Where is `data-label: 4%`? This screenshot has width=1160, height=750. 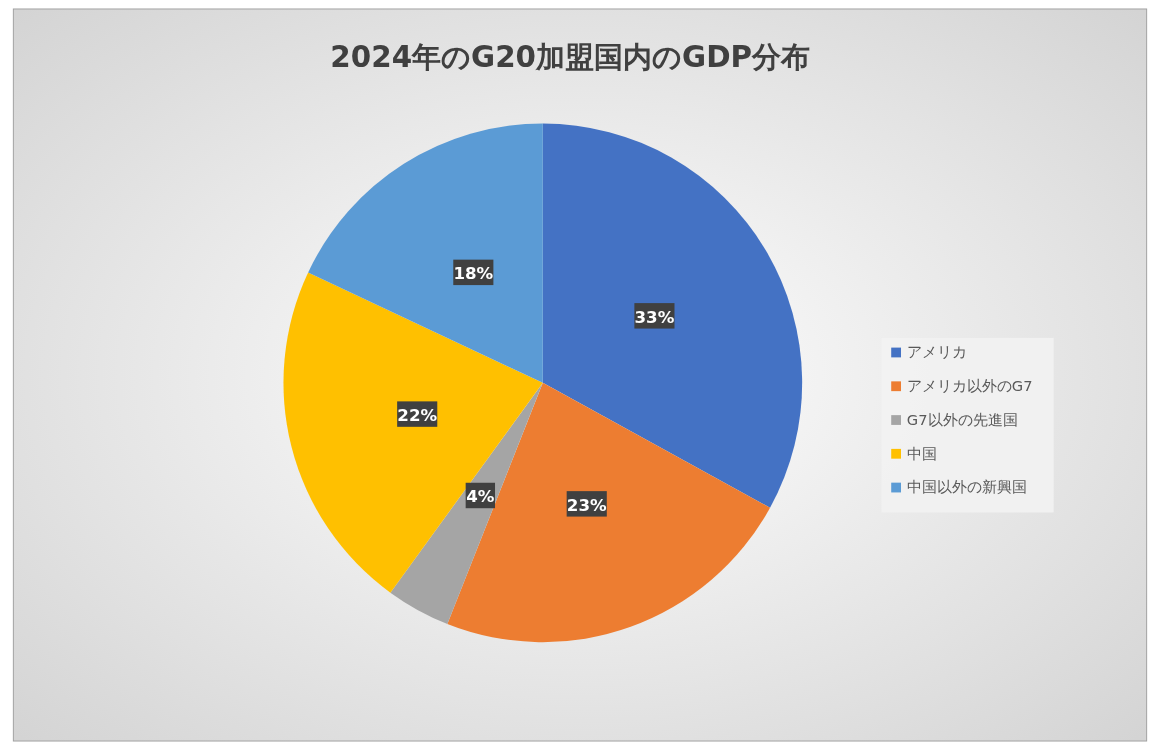
data-label: 4% is located at coordinates (480, 497).